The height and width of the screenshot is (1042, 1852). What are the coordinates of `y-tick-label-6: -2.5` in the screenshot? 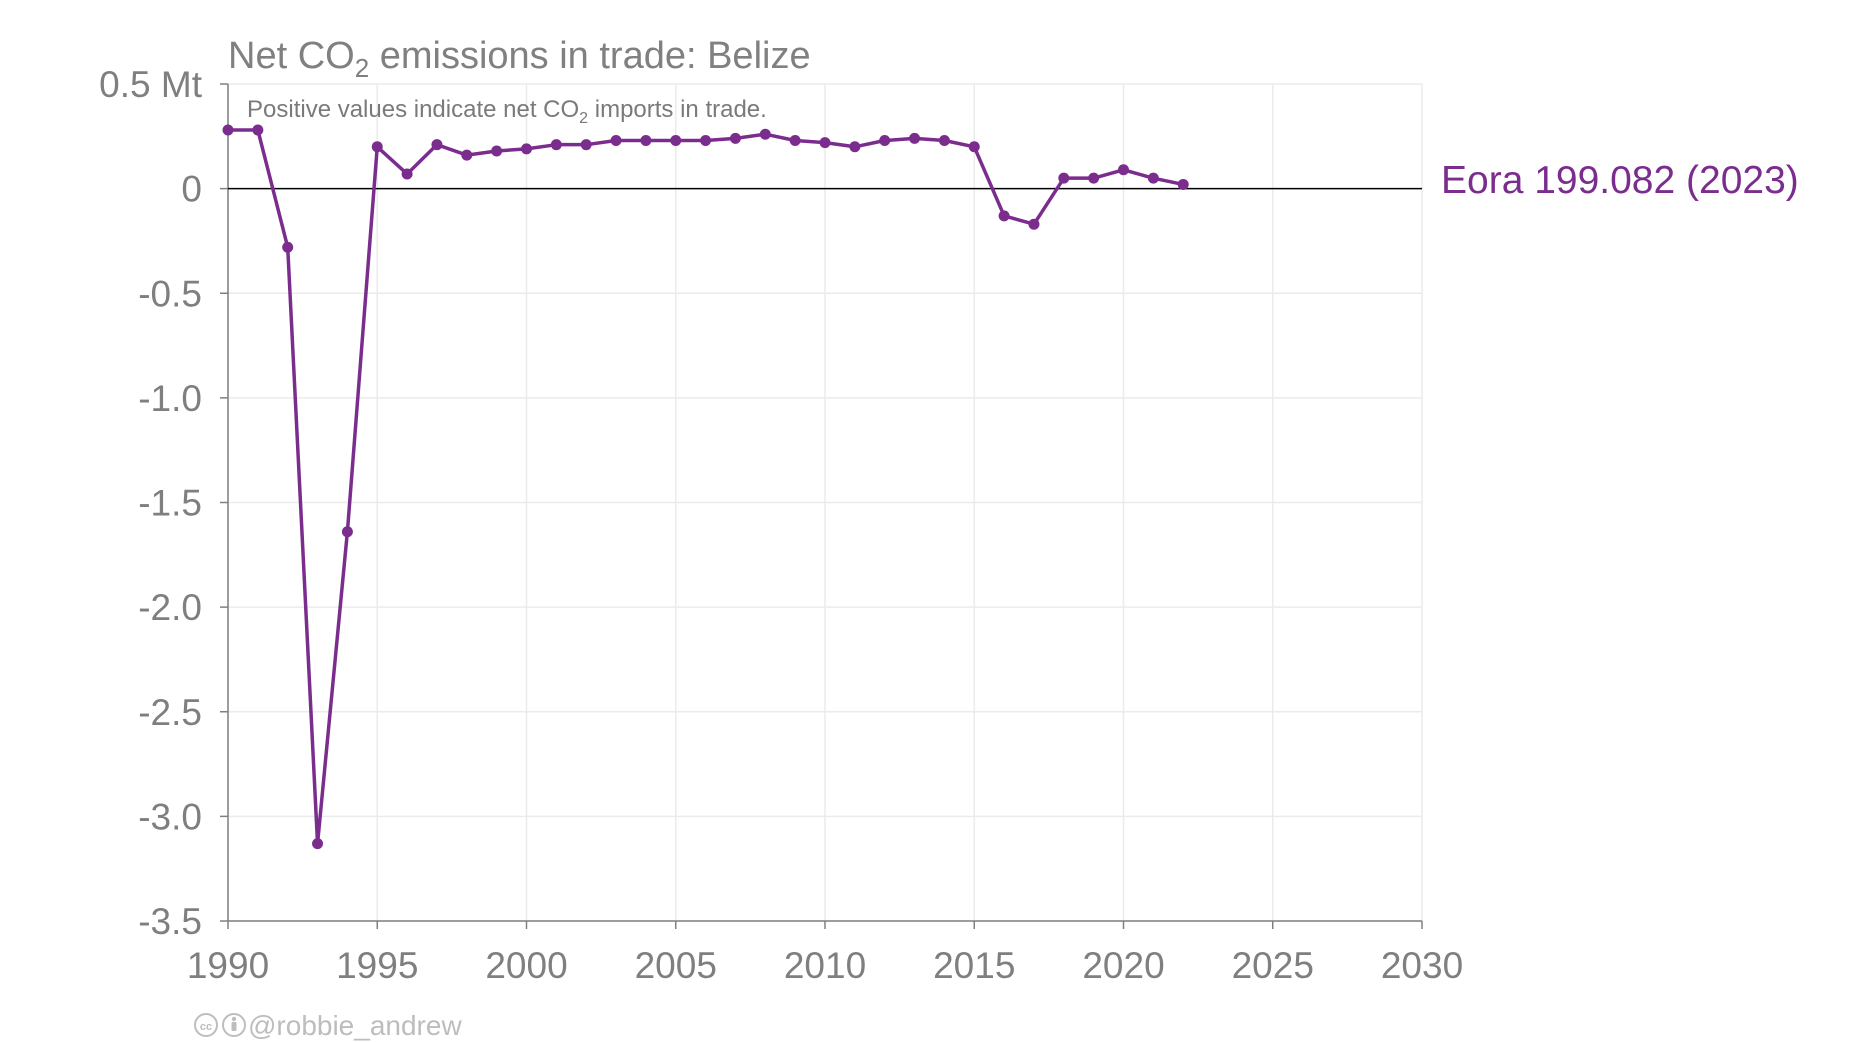 It's located at (170, 712).